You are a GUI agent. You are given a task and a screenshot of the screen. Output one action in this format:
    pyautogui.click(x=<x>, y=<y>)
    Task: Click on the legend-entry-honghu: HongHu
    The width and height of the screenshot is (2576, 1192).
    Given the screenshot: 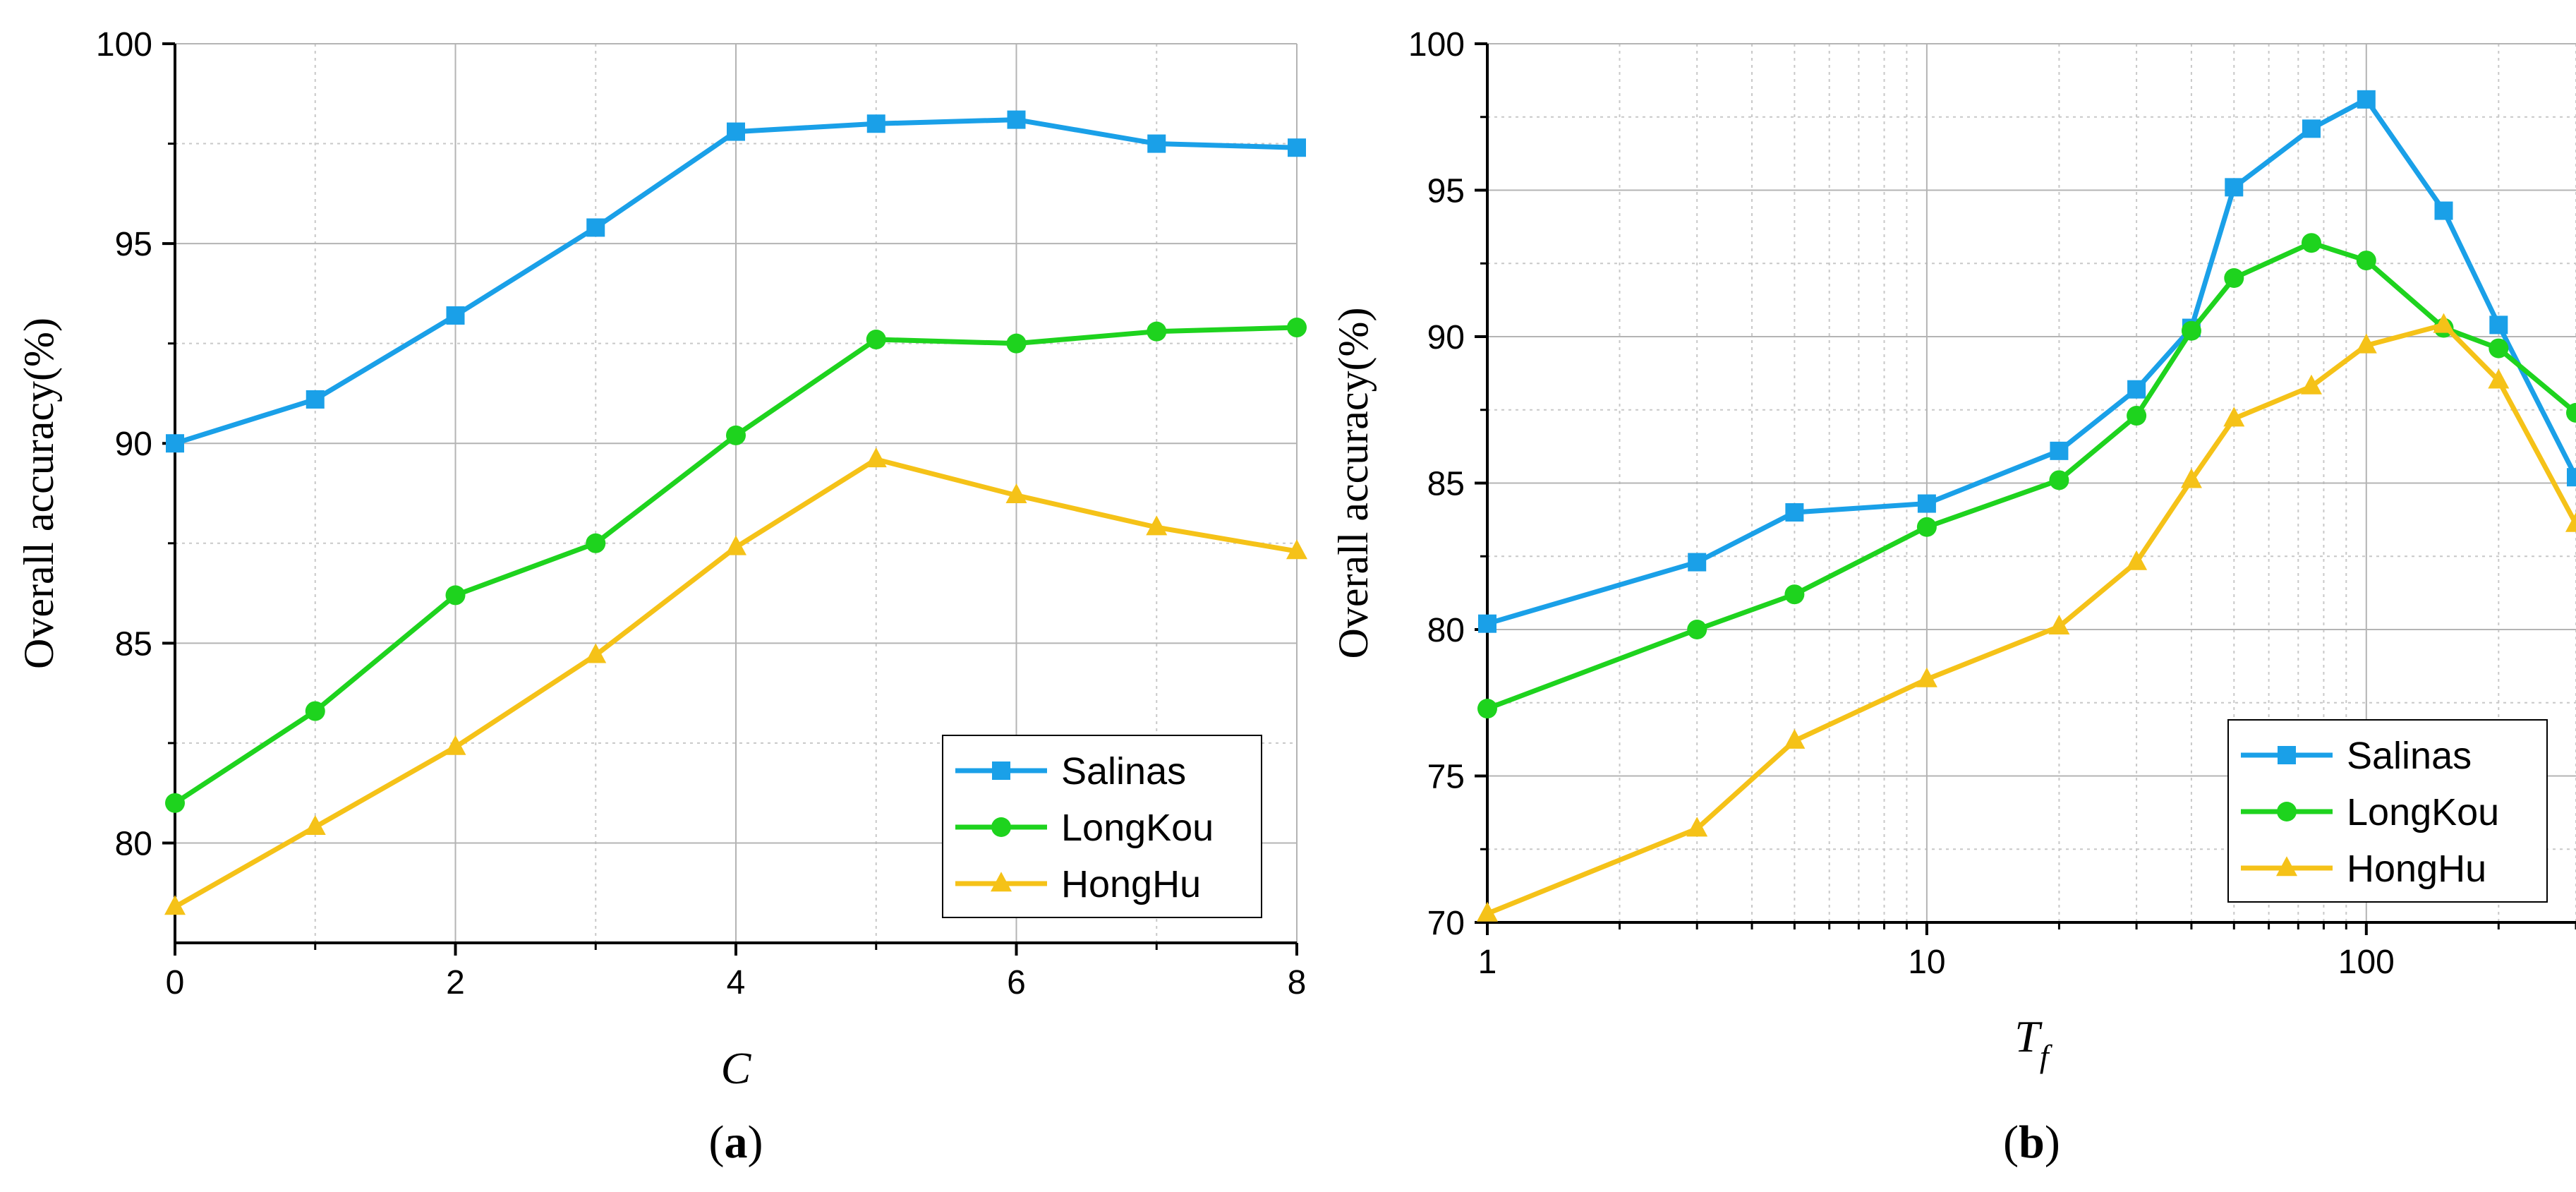 What is the action you would take?
    pyautogui.click(x=1131, y=884)
    